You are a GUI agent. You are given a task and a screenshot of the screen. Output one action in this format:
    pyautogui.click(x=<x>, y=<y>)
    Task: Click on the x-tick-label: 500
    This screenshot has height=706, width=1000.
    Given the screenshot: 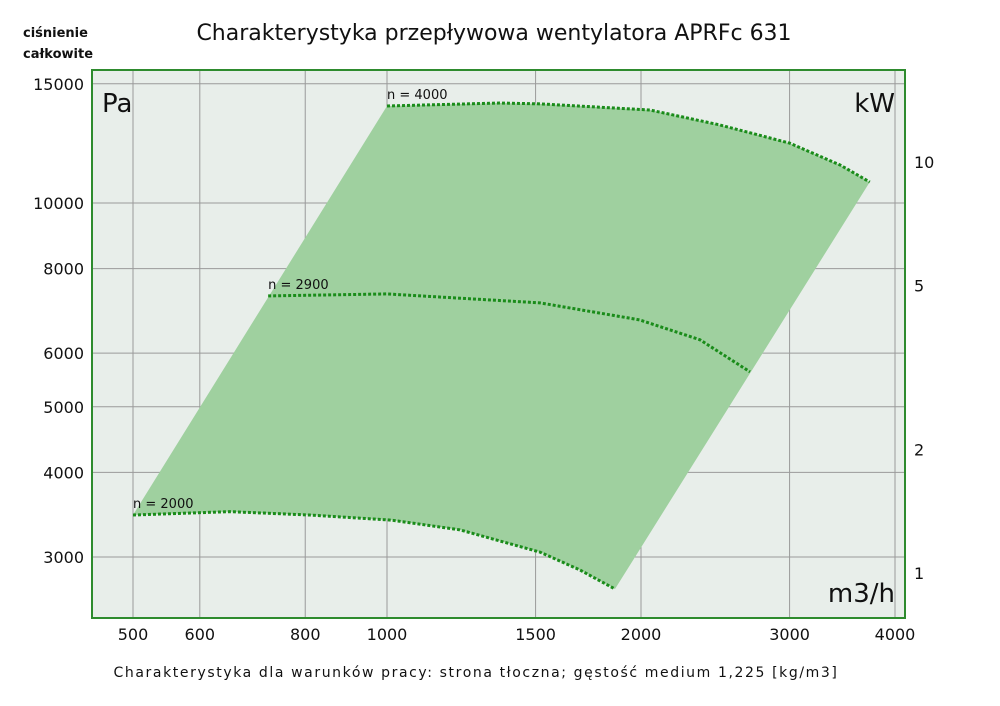 What is the action you would take?
    pyautogui.click(x=133, y=634)
    